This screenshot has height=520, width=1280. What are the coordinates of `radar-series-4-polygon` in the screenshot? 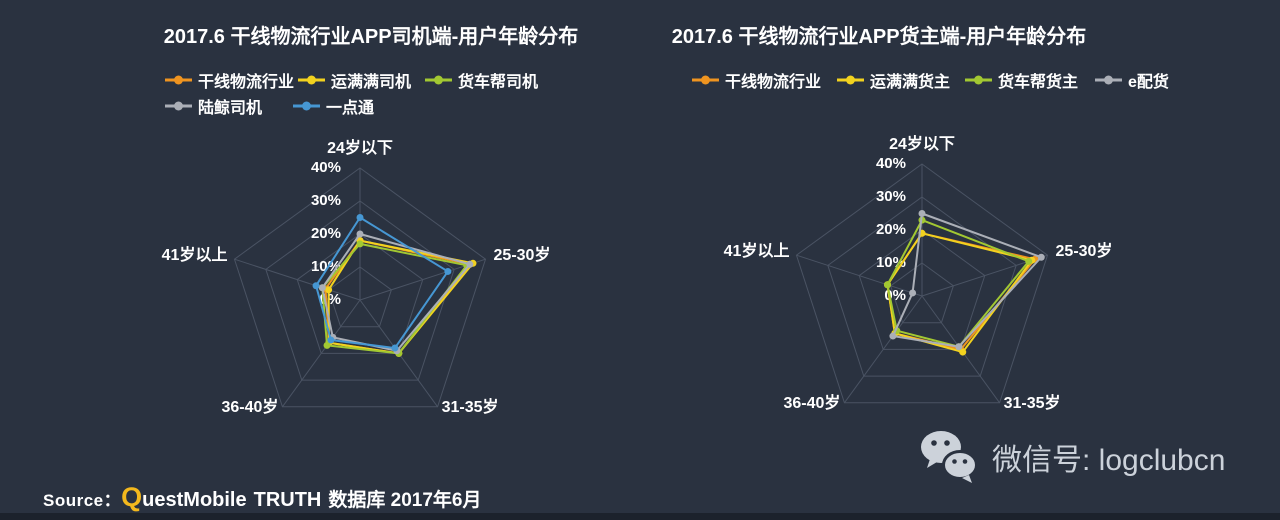 It's located at (382, 283).